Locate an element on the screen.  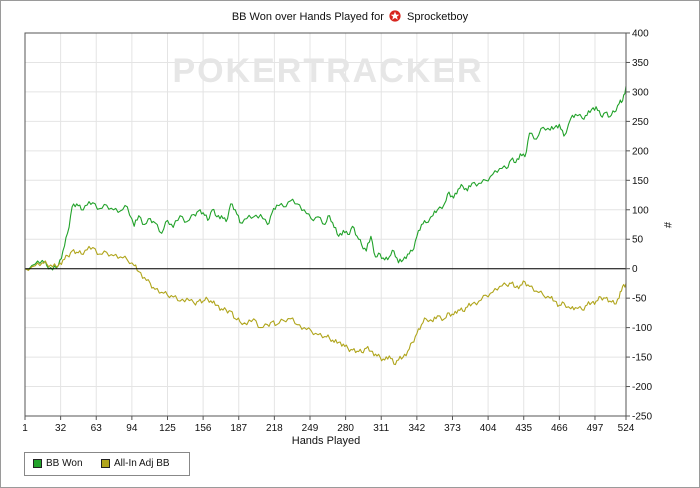
legend-item-all-in-adj: All-In Adj BB is located at coordinates (135, 463).